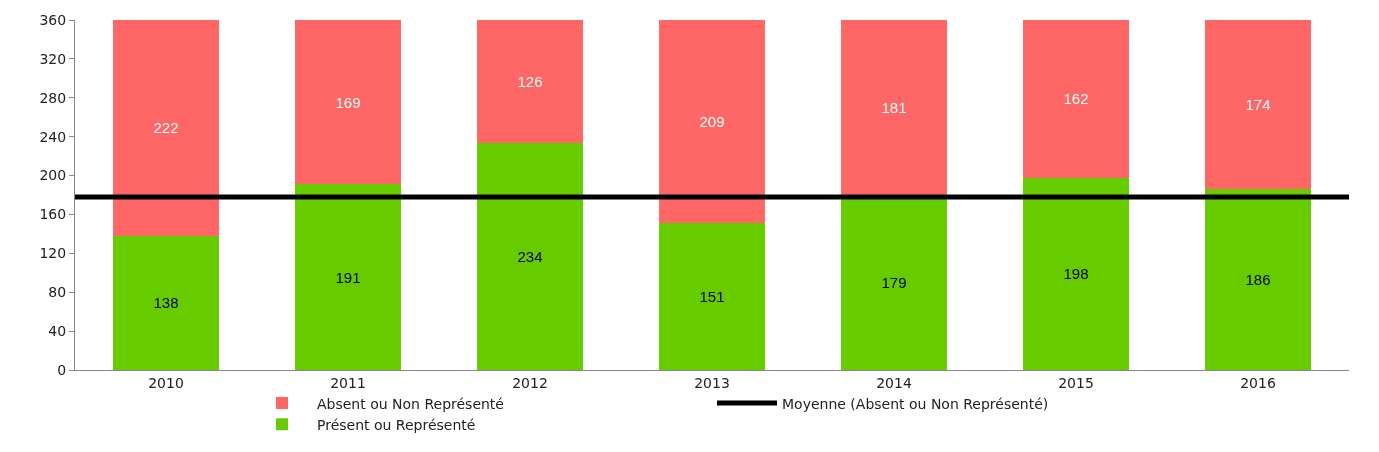 The image size is (1379, 452). What do you see at coordinates (53, 253) in the screenshot?
I see `y-tick-label: 120` at bounding box center [53, 253].